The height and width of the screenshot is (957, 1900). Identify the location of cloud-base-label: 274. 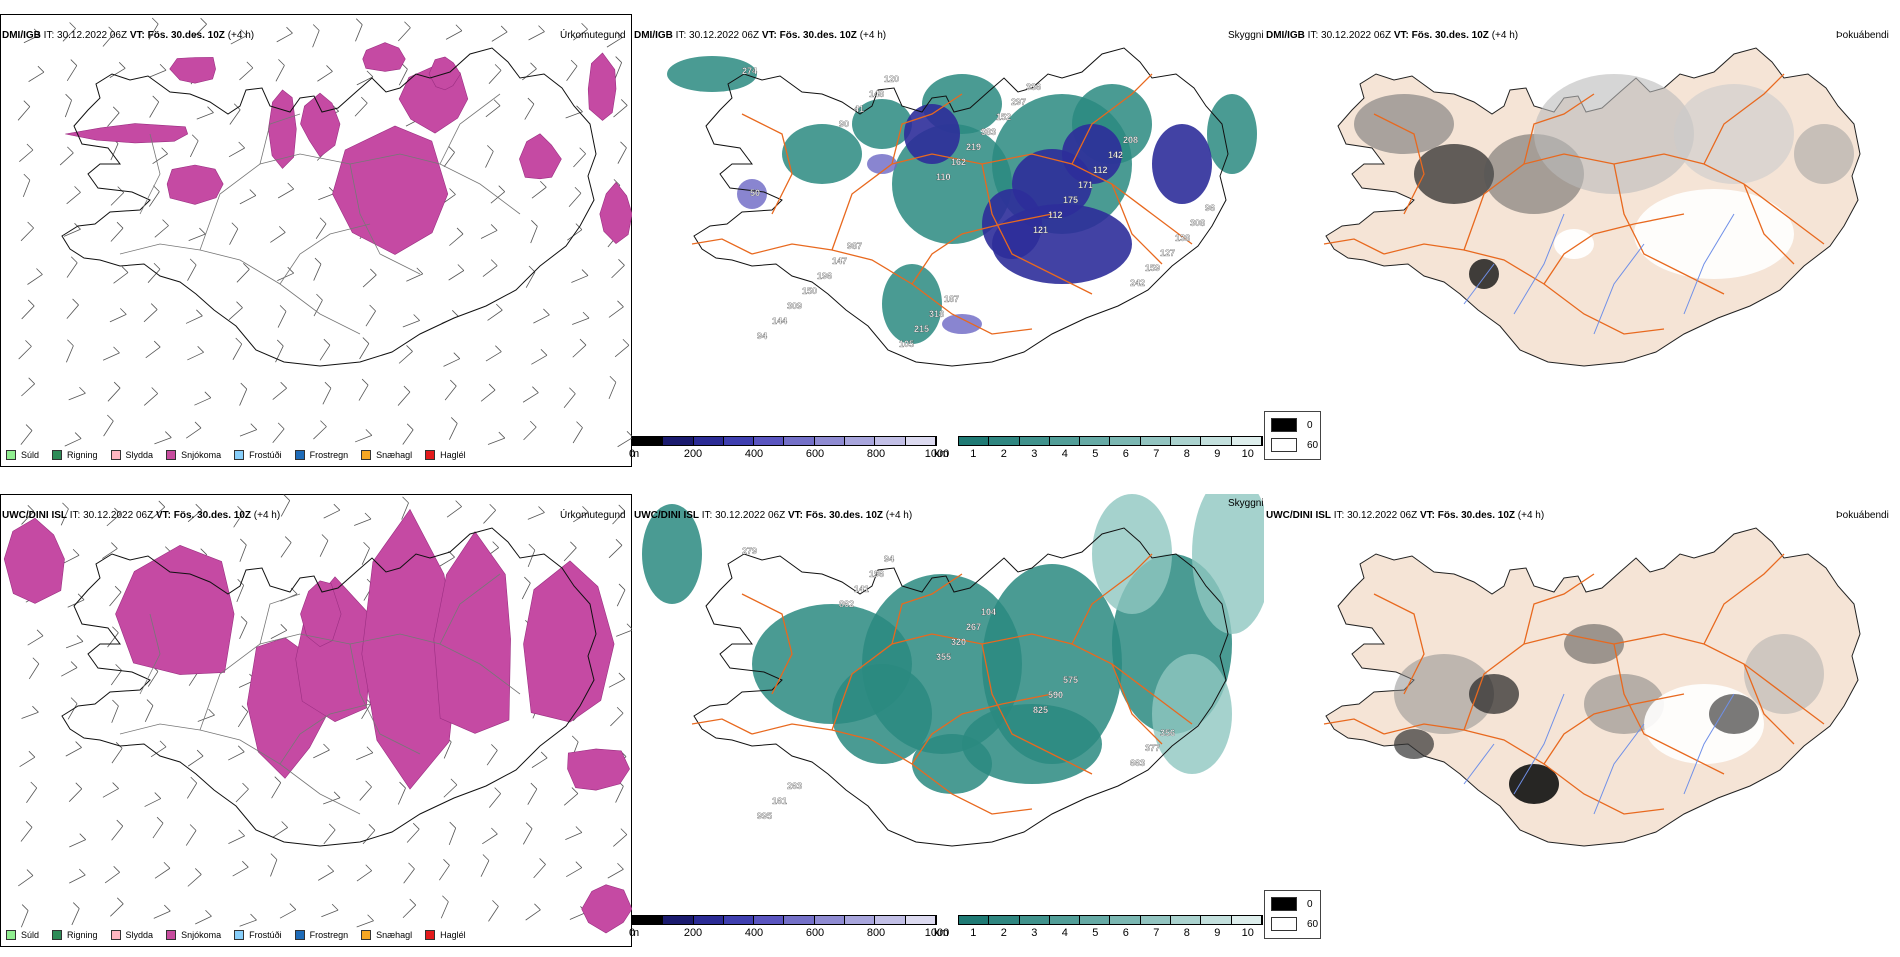
(749, 71).